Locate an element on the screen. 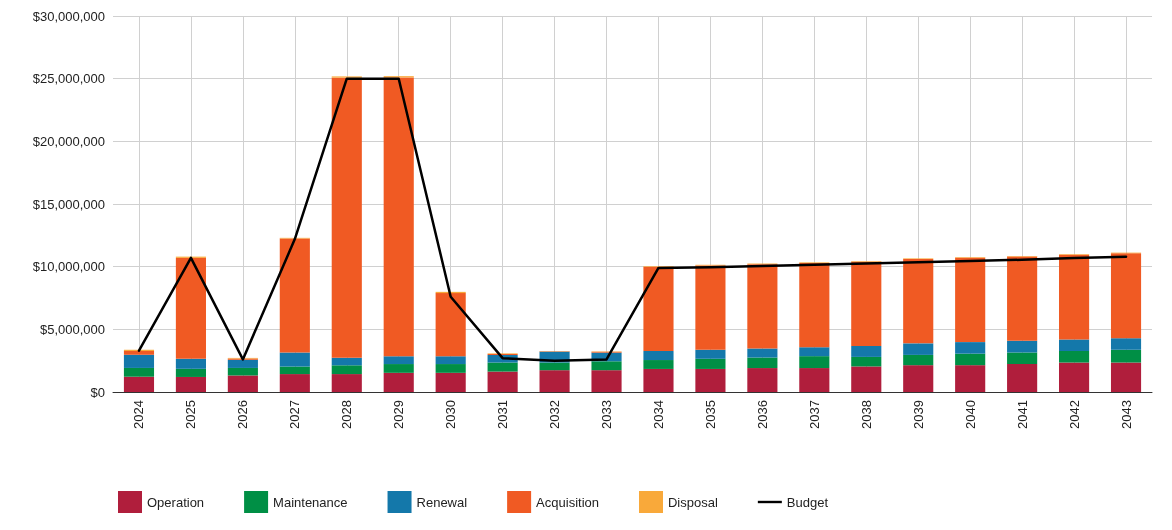  y-tick-label: $25,000,000 is located at coordinates (68, 79).